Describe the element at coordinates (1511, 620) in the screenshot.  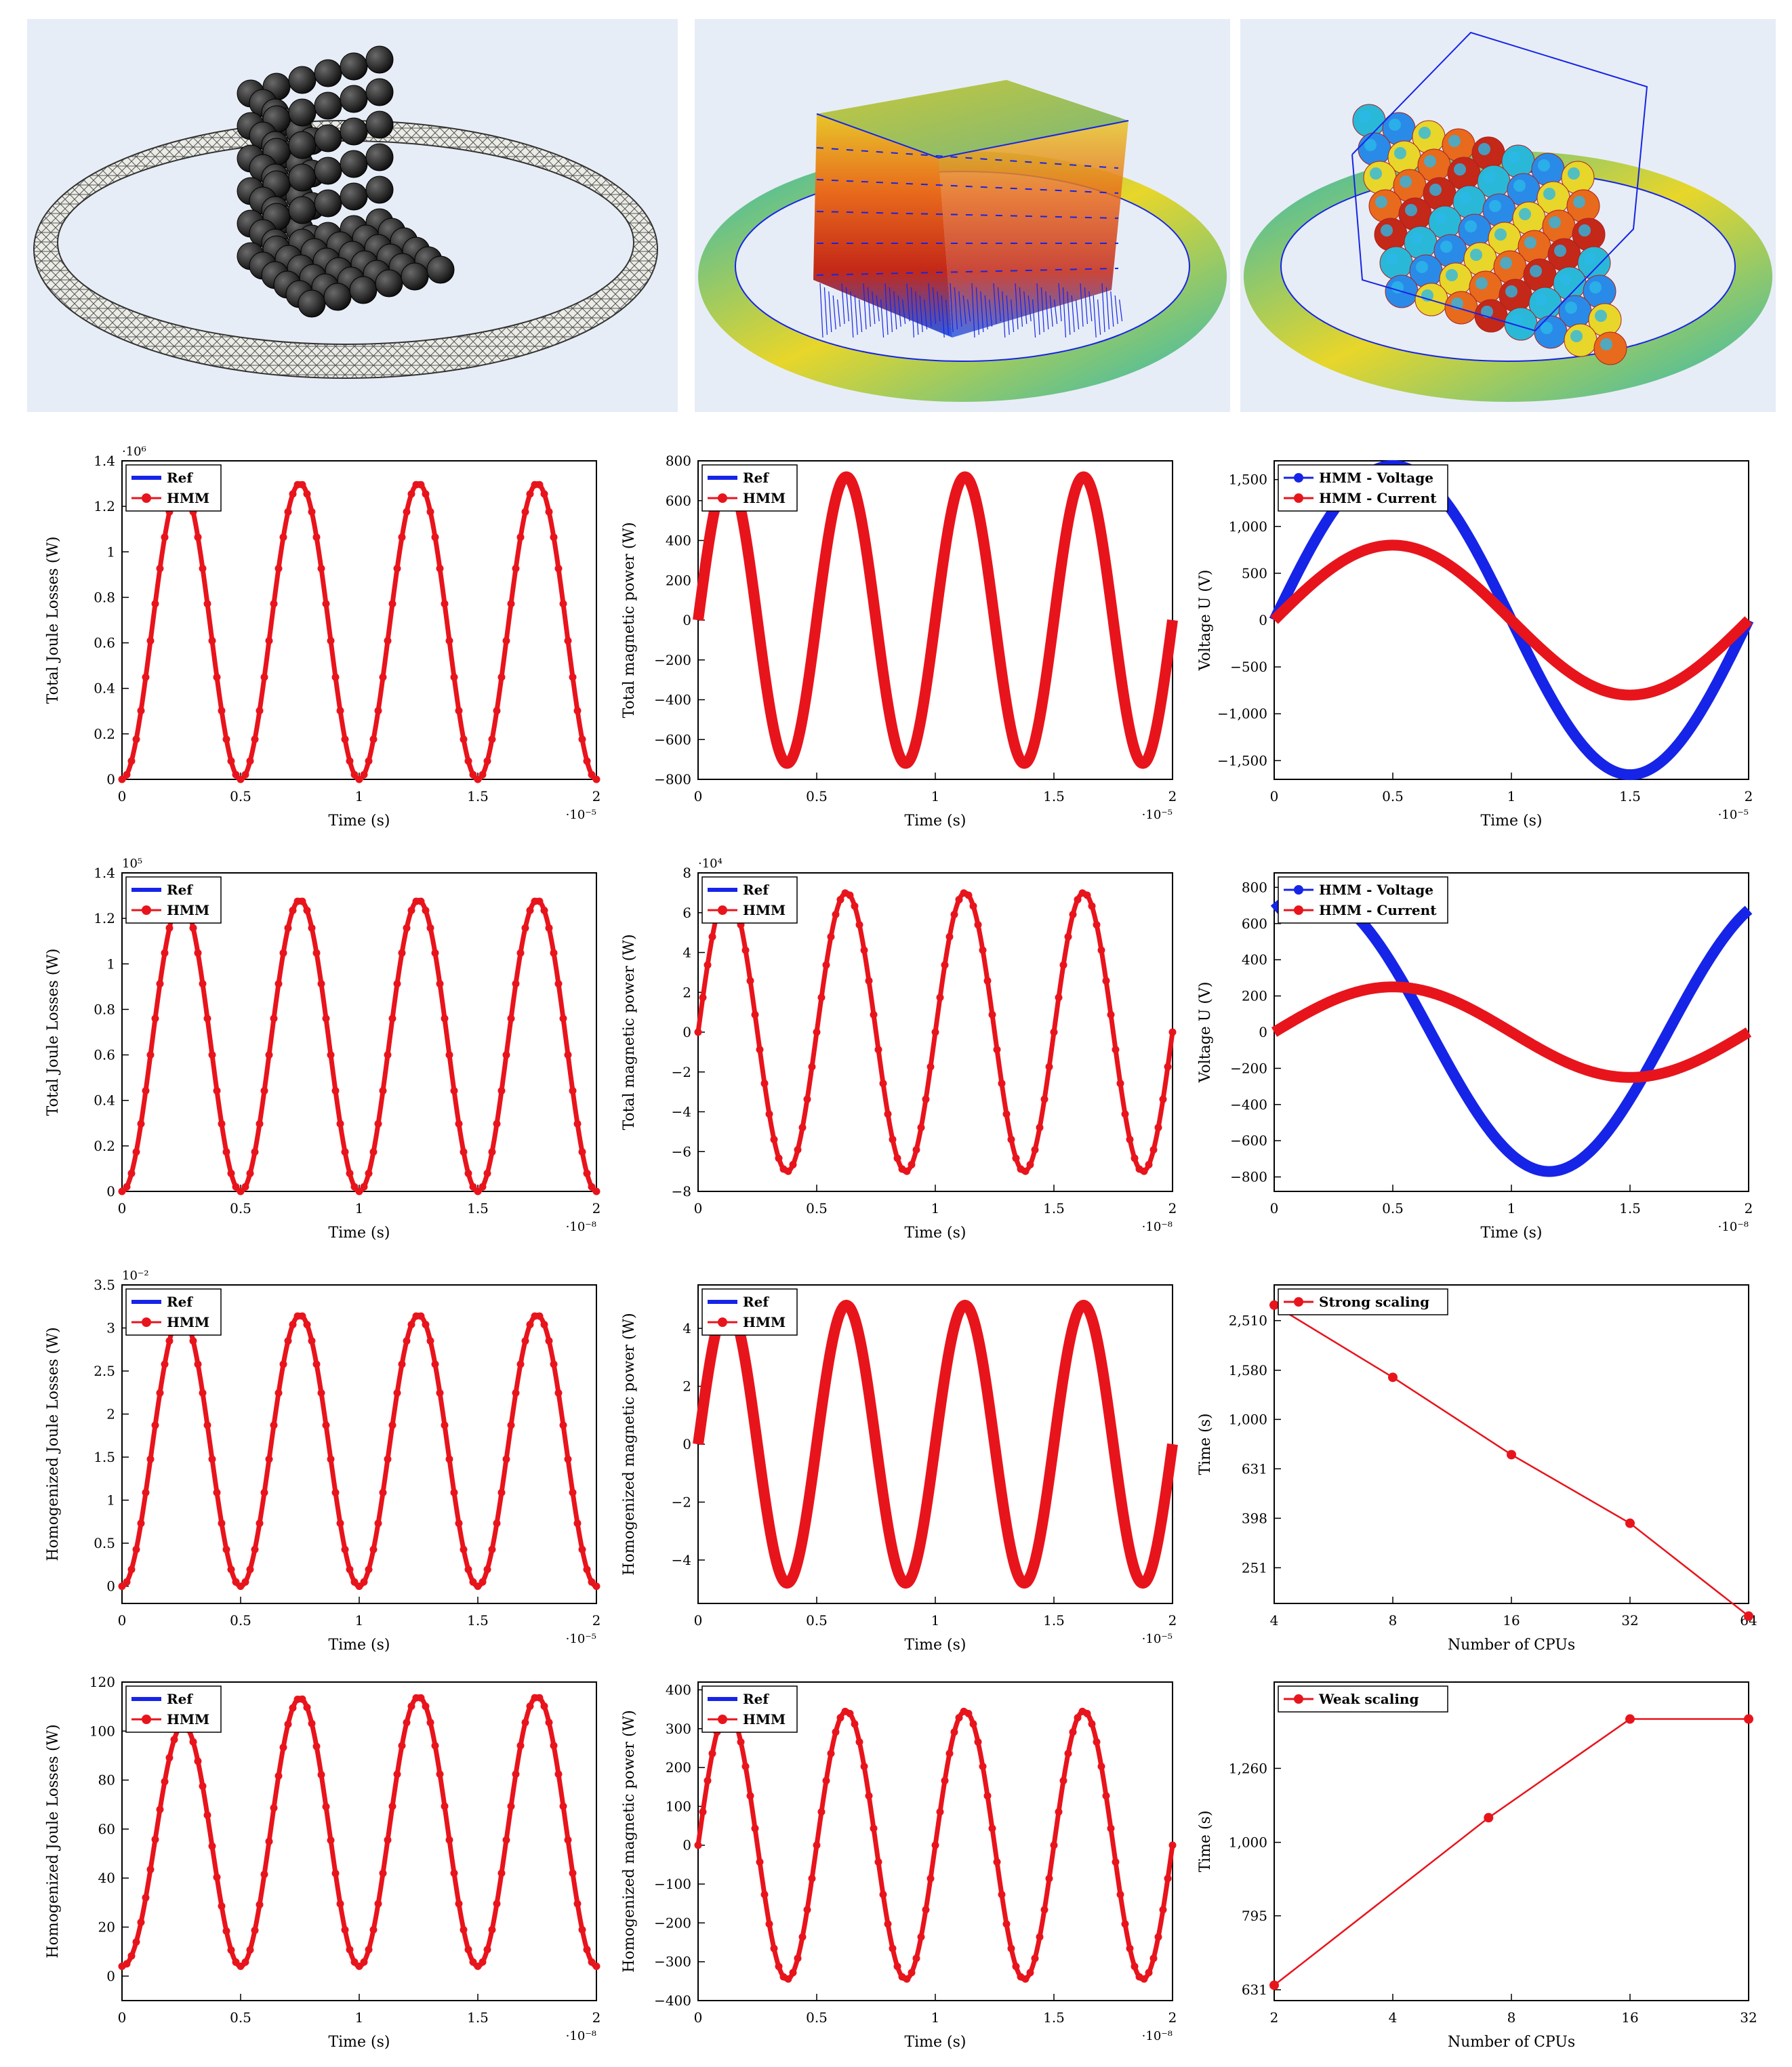
I see `series-line` at that location.